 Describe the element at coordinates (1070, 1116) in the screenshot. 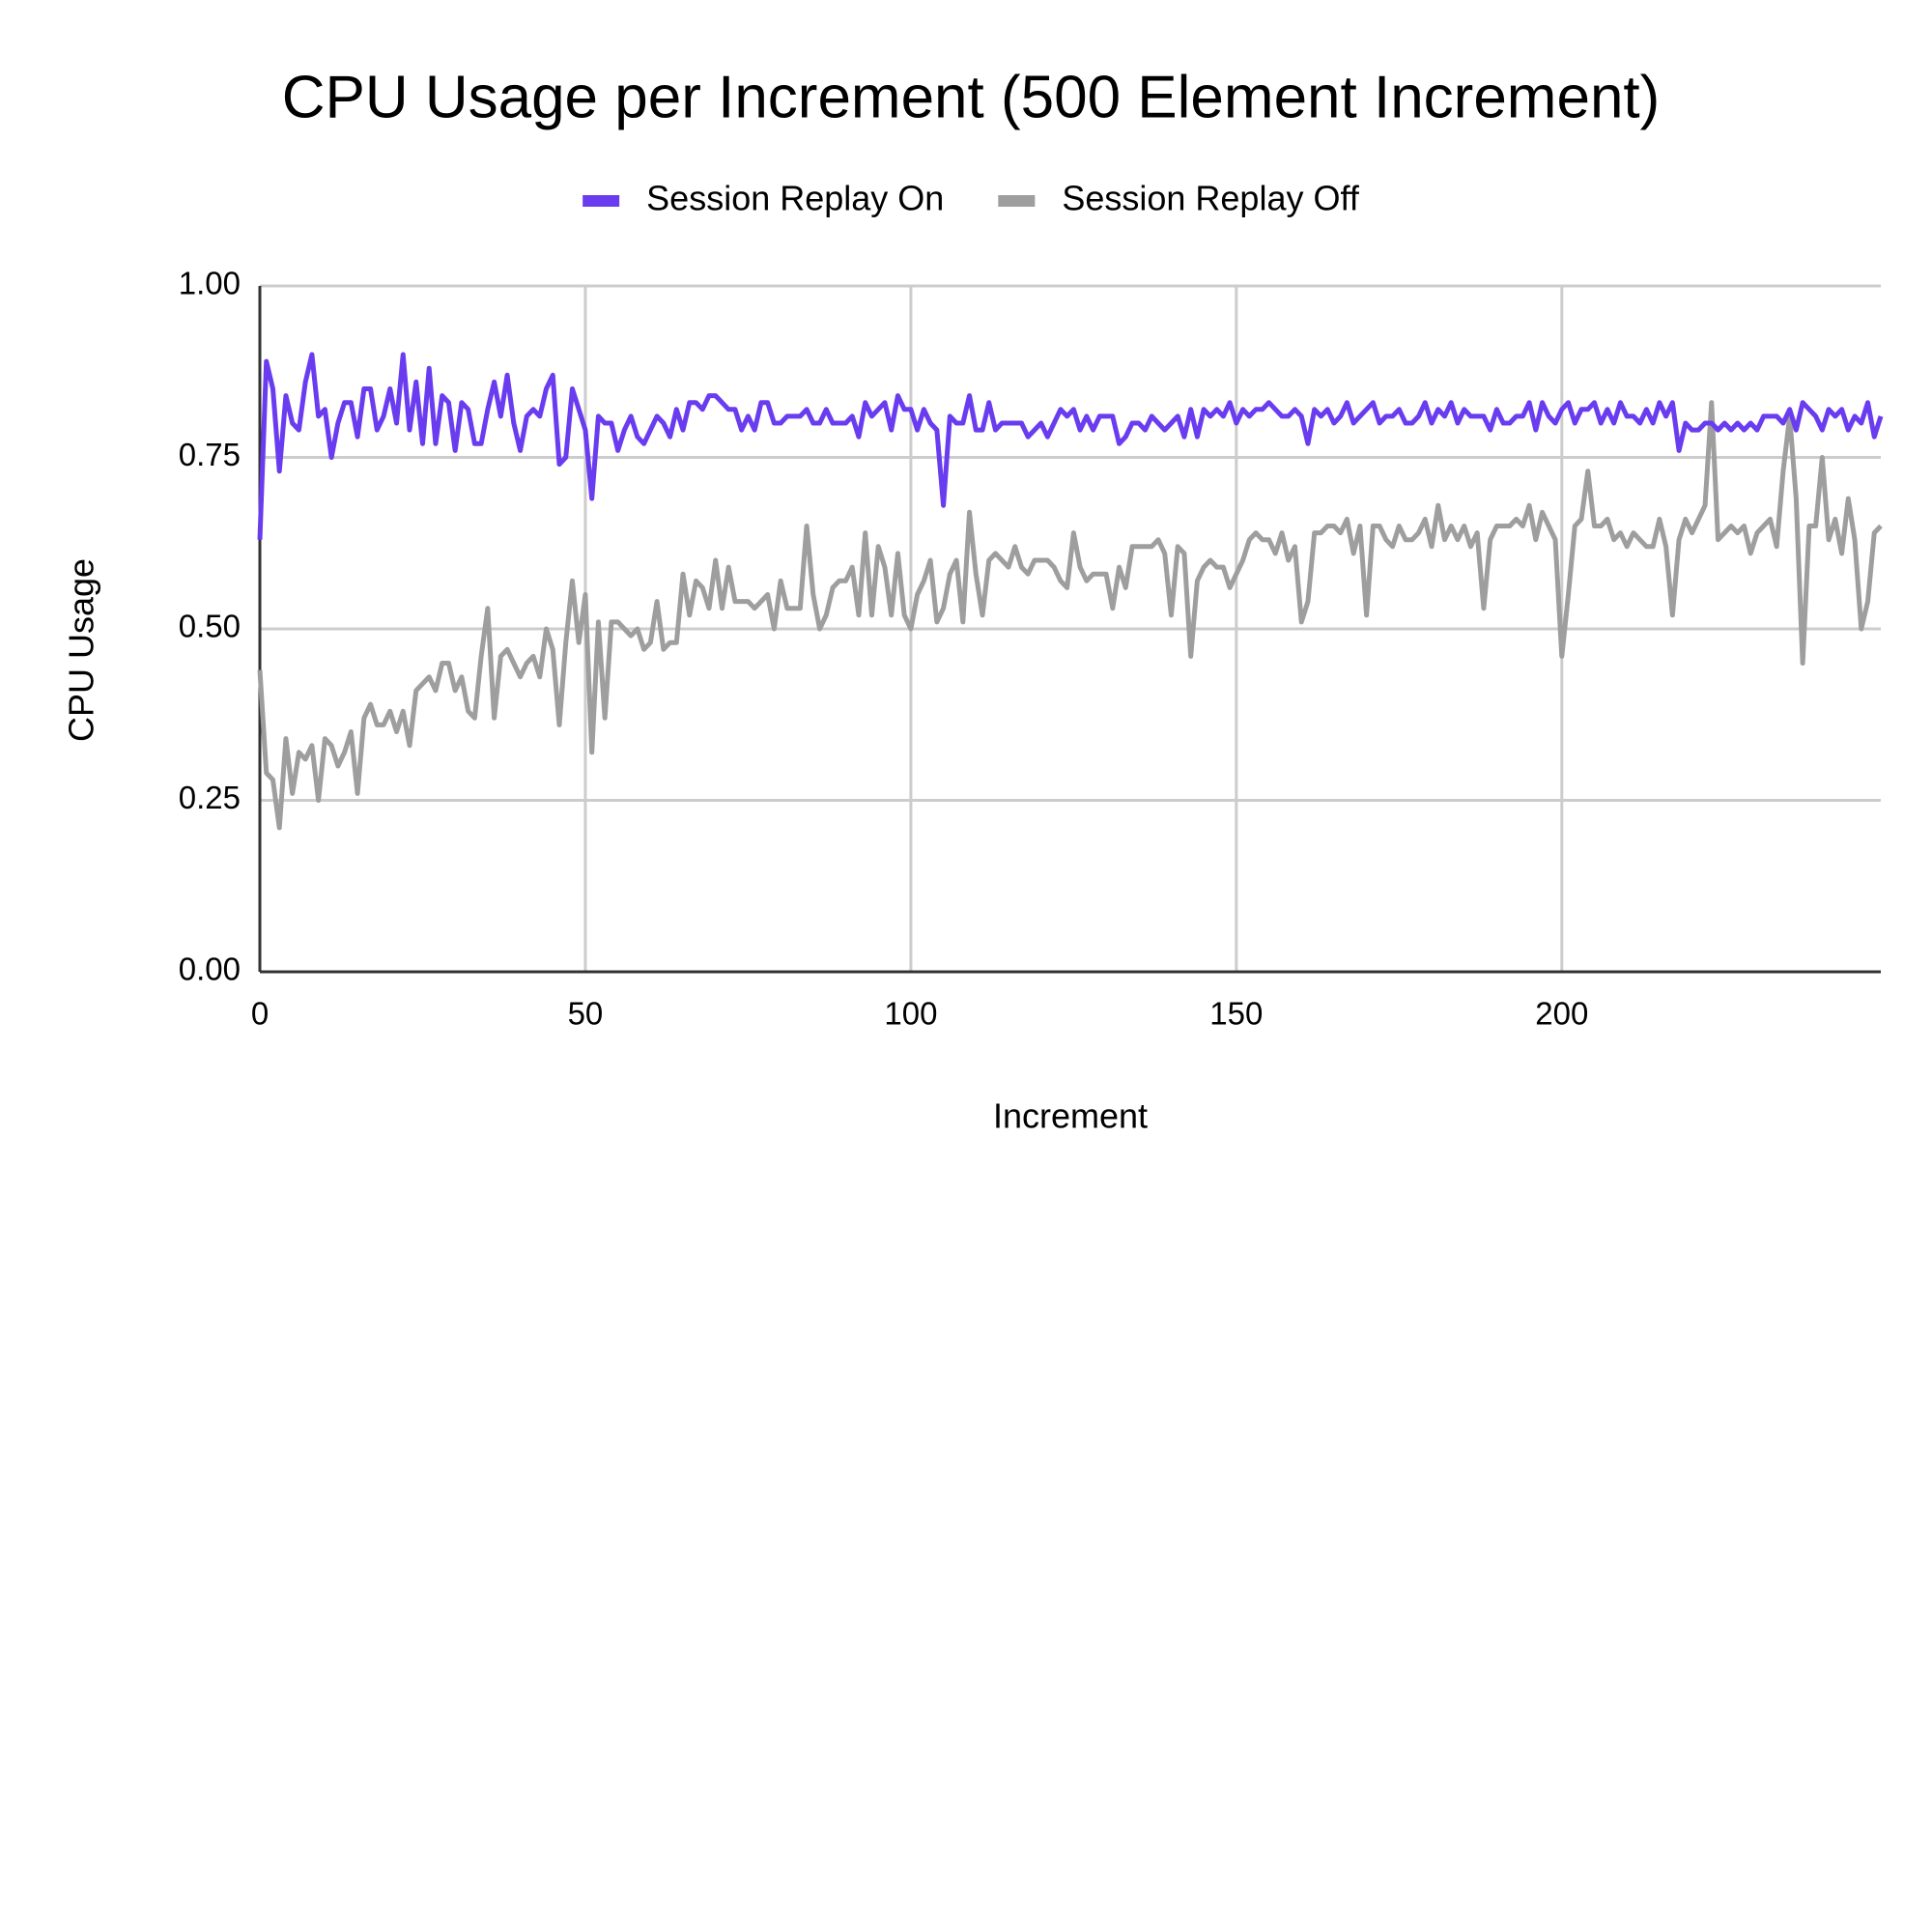

I see `x-axis-label: Increment` at that location.